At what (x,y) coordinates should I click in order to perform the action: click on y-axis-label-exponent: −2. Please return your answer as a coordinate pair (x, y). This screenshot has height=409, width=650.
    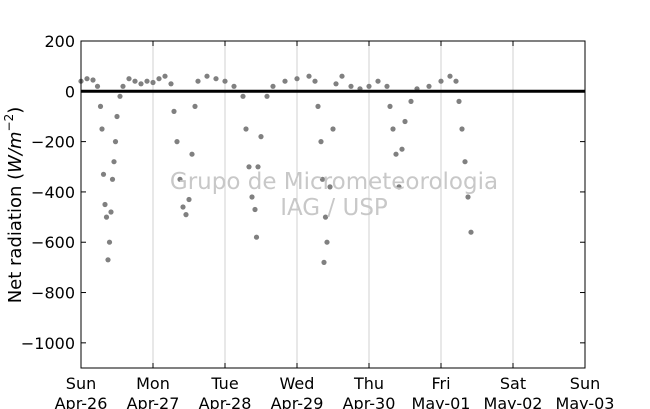
    Looking at the image, I should click on (9, 123).